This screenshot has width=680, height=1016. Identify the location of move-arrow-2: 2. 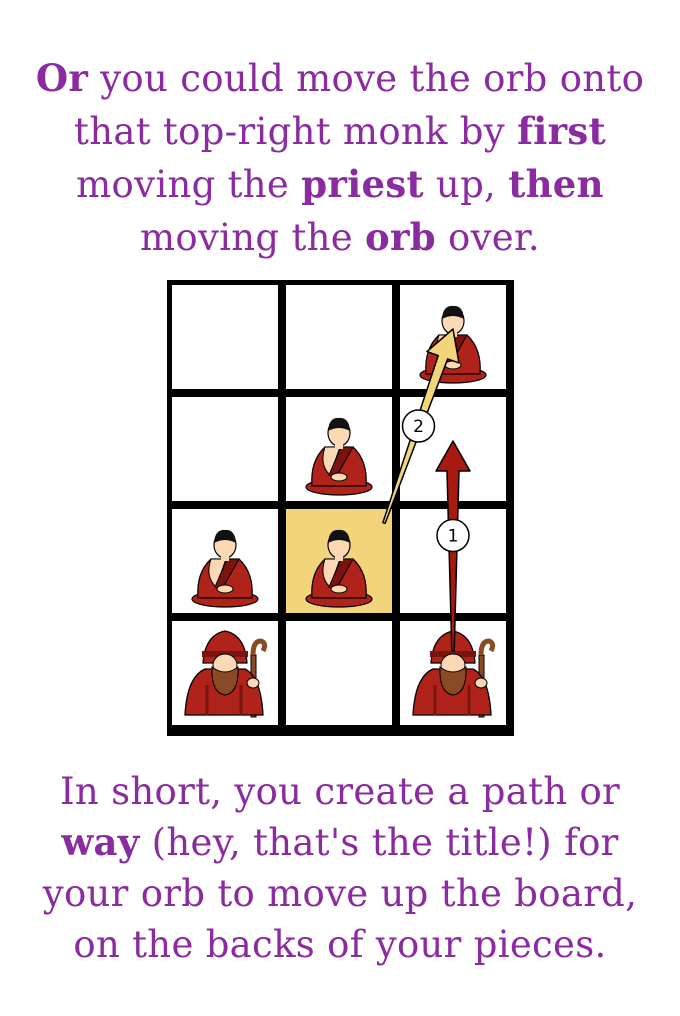
(421, 426).